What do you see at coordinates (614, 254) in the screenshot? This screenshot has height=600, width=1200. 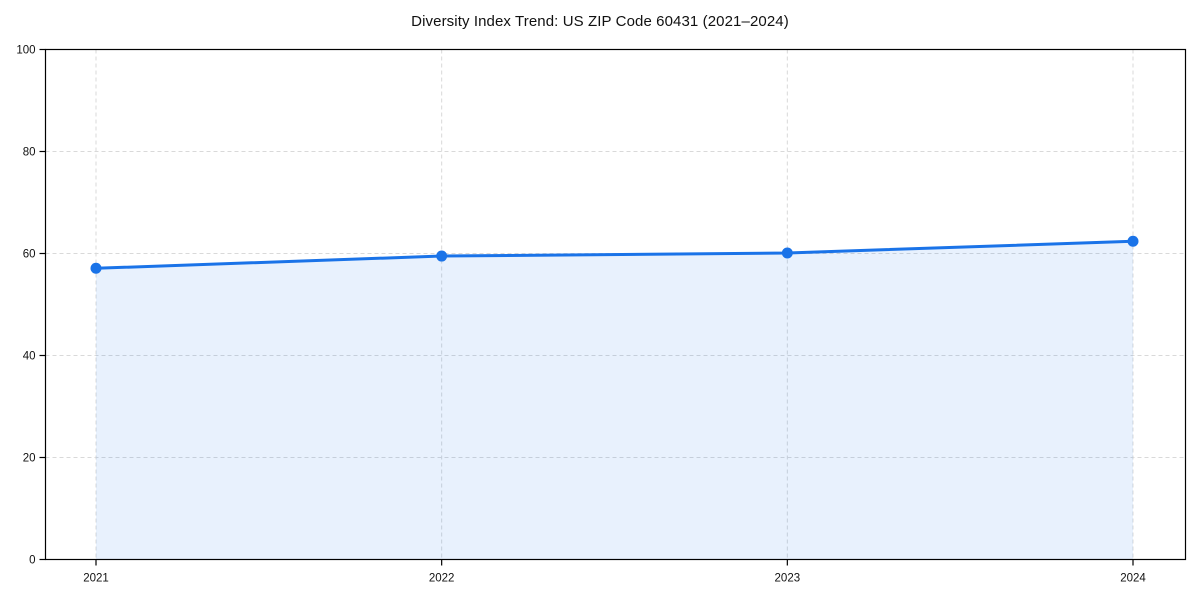 I see `trend-line` at bounding box center [614, 254].